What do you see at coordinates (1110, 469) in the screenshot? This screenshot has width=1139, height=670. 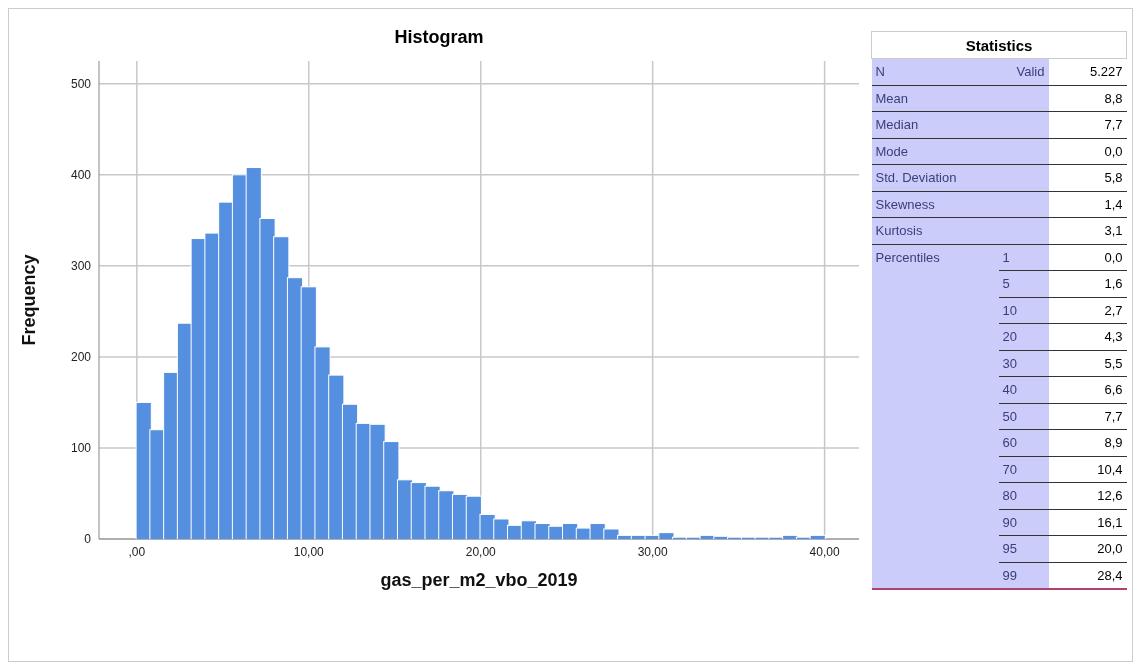 I see `text: 10,4` at bounding box center [1110, 469].